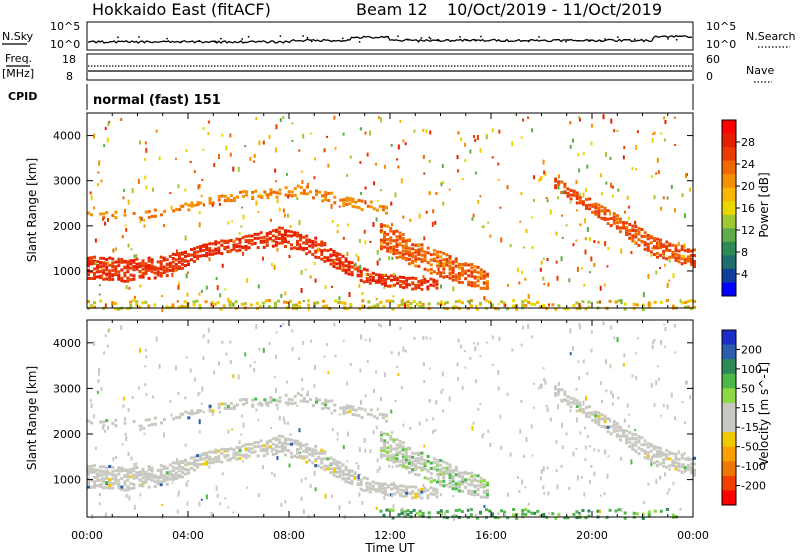 The width and height of the screenshot is (800, 554). I want to click on x-tick-label: 08:00, so click(289, 535).